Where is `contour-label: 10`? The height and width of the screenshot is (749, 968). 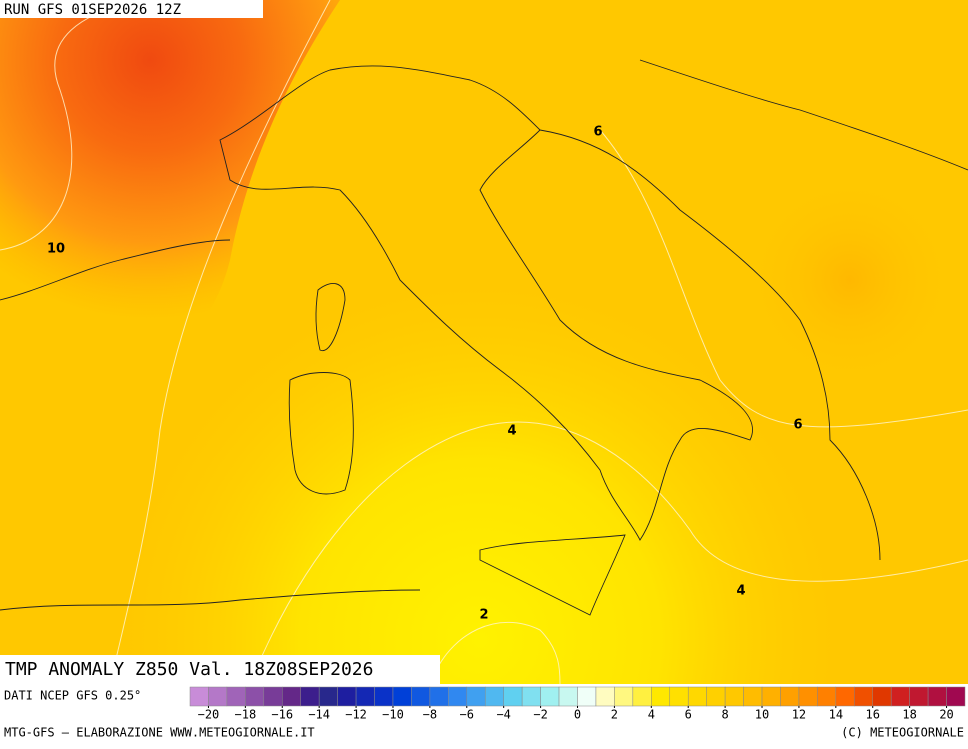 contour-label: 10 is located at coordinates (56, 249).